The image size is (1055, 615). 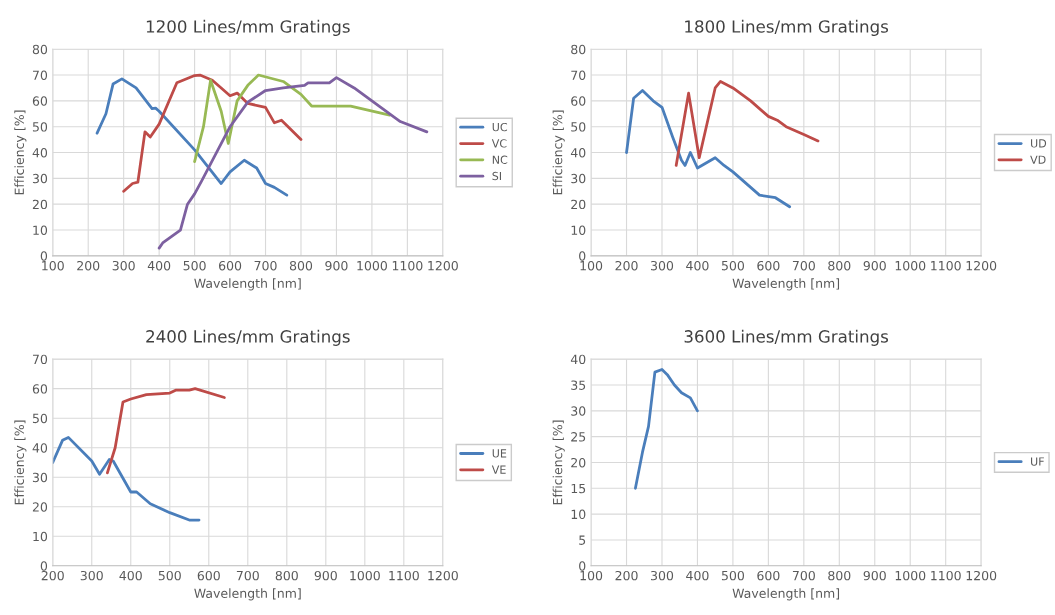 What do you see at coordinates (496, 176) in the screenshot?
I see `legend-label: SI` at bounding box center [496, 176].